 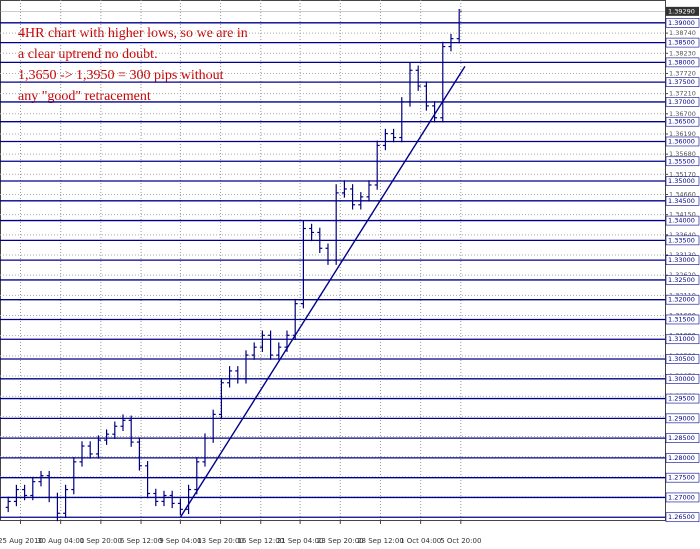 What do you see at coordinates (682, 154) in the screenshot?
I see `y-tick-label: 1.35680` at bounding box center [682, 154].